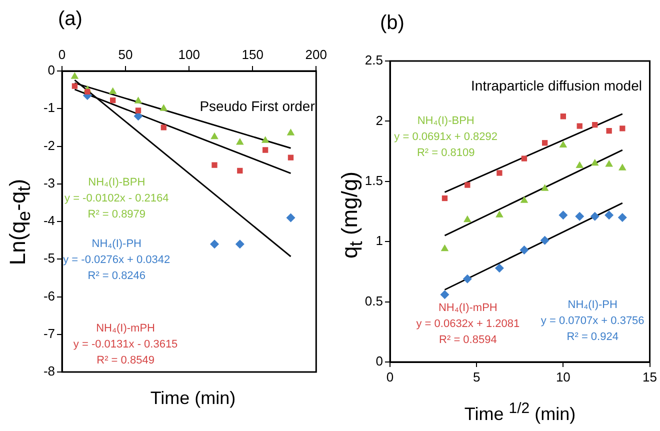  I want to click on x-tick-label: 50, so click(125, 54).